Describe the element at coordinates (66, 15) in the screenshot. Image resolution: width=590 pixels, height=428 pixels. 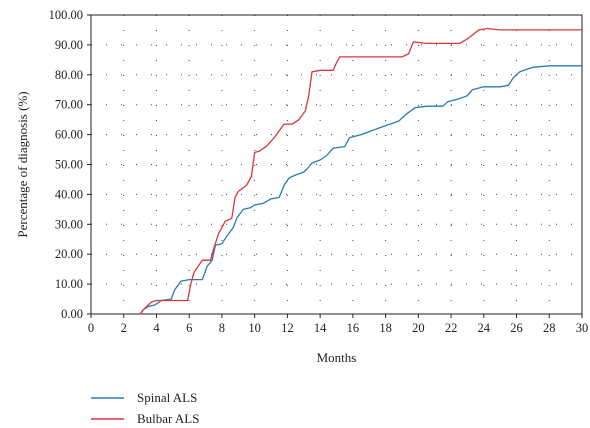
I see `y-tick-label: 100.00` at that location.